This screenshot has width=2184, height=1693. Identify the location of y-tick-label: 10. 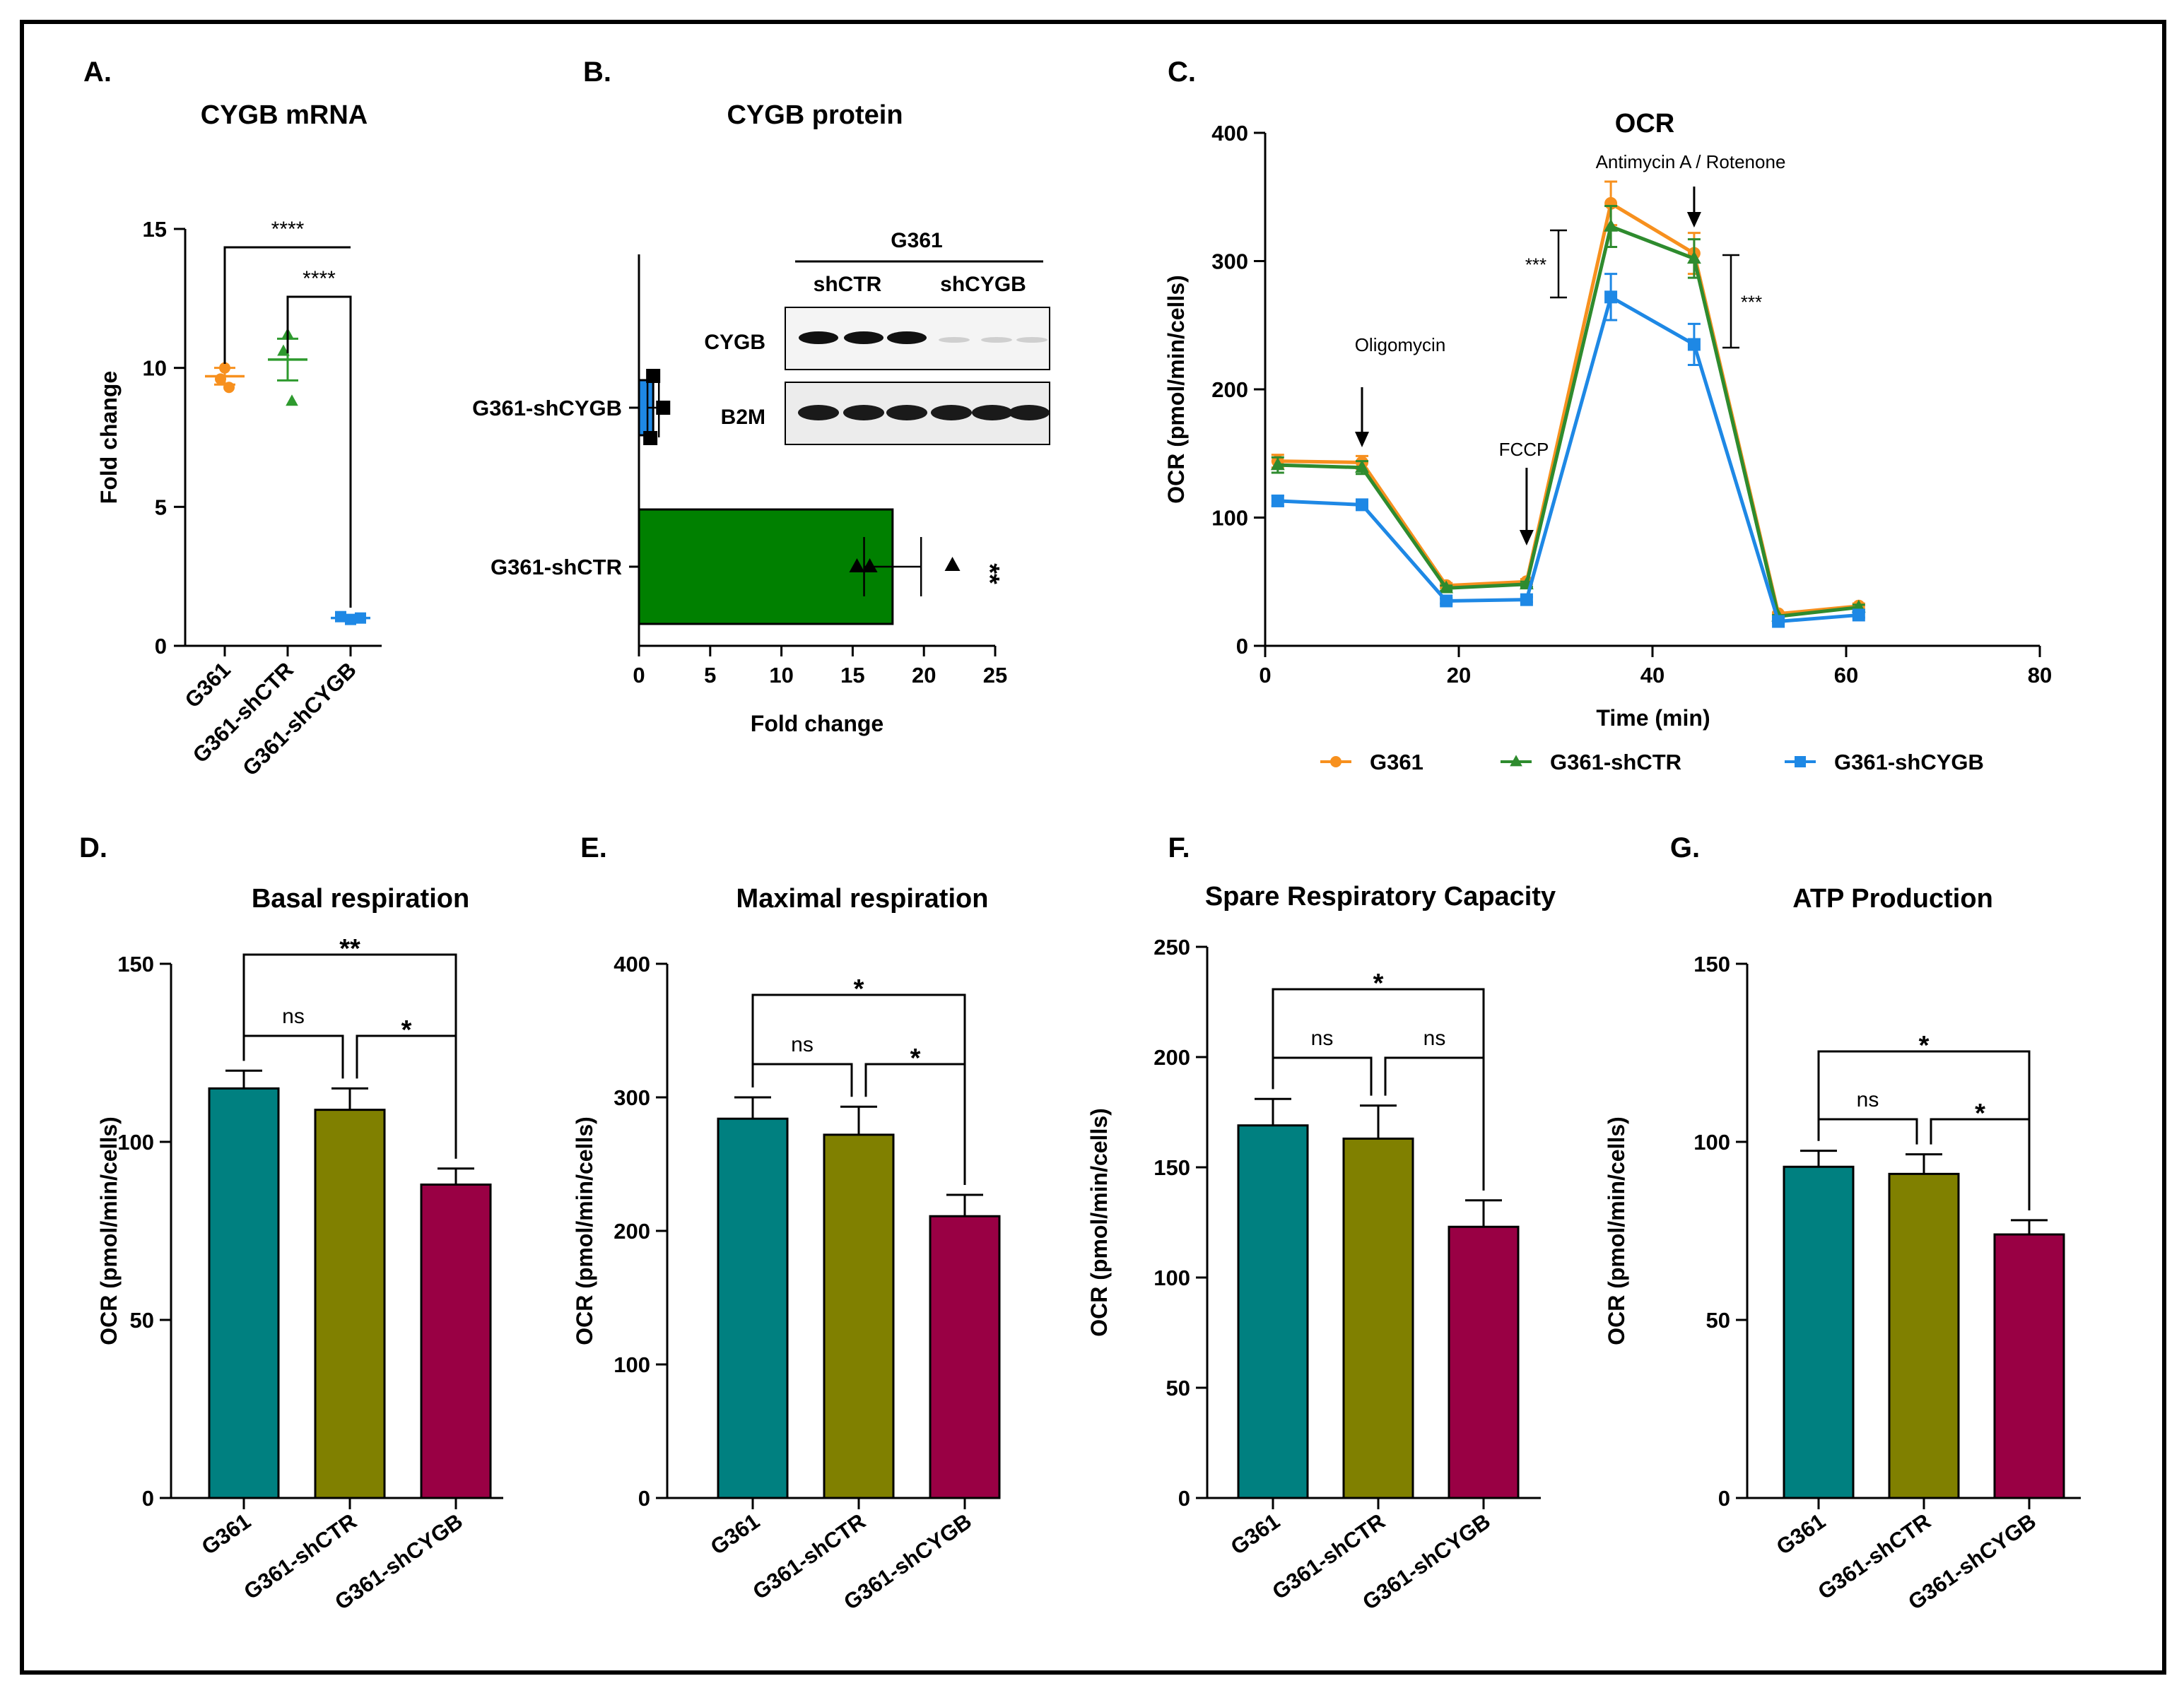
(155, 368).